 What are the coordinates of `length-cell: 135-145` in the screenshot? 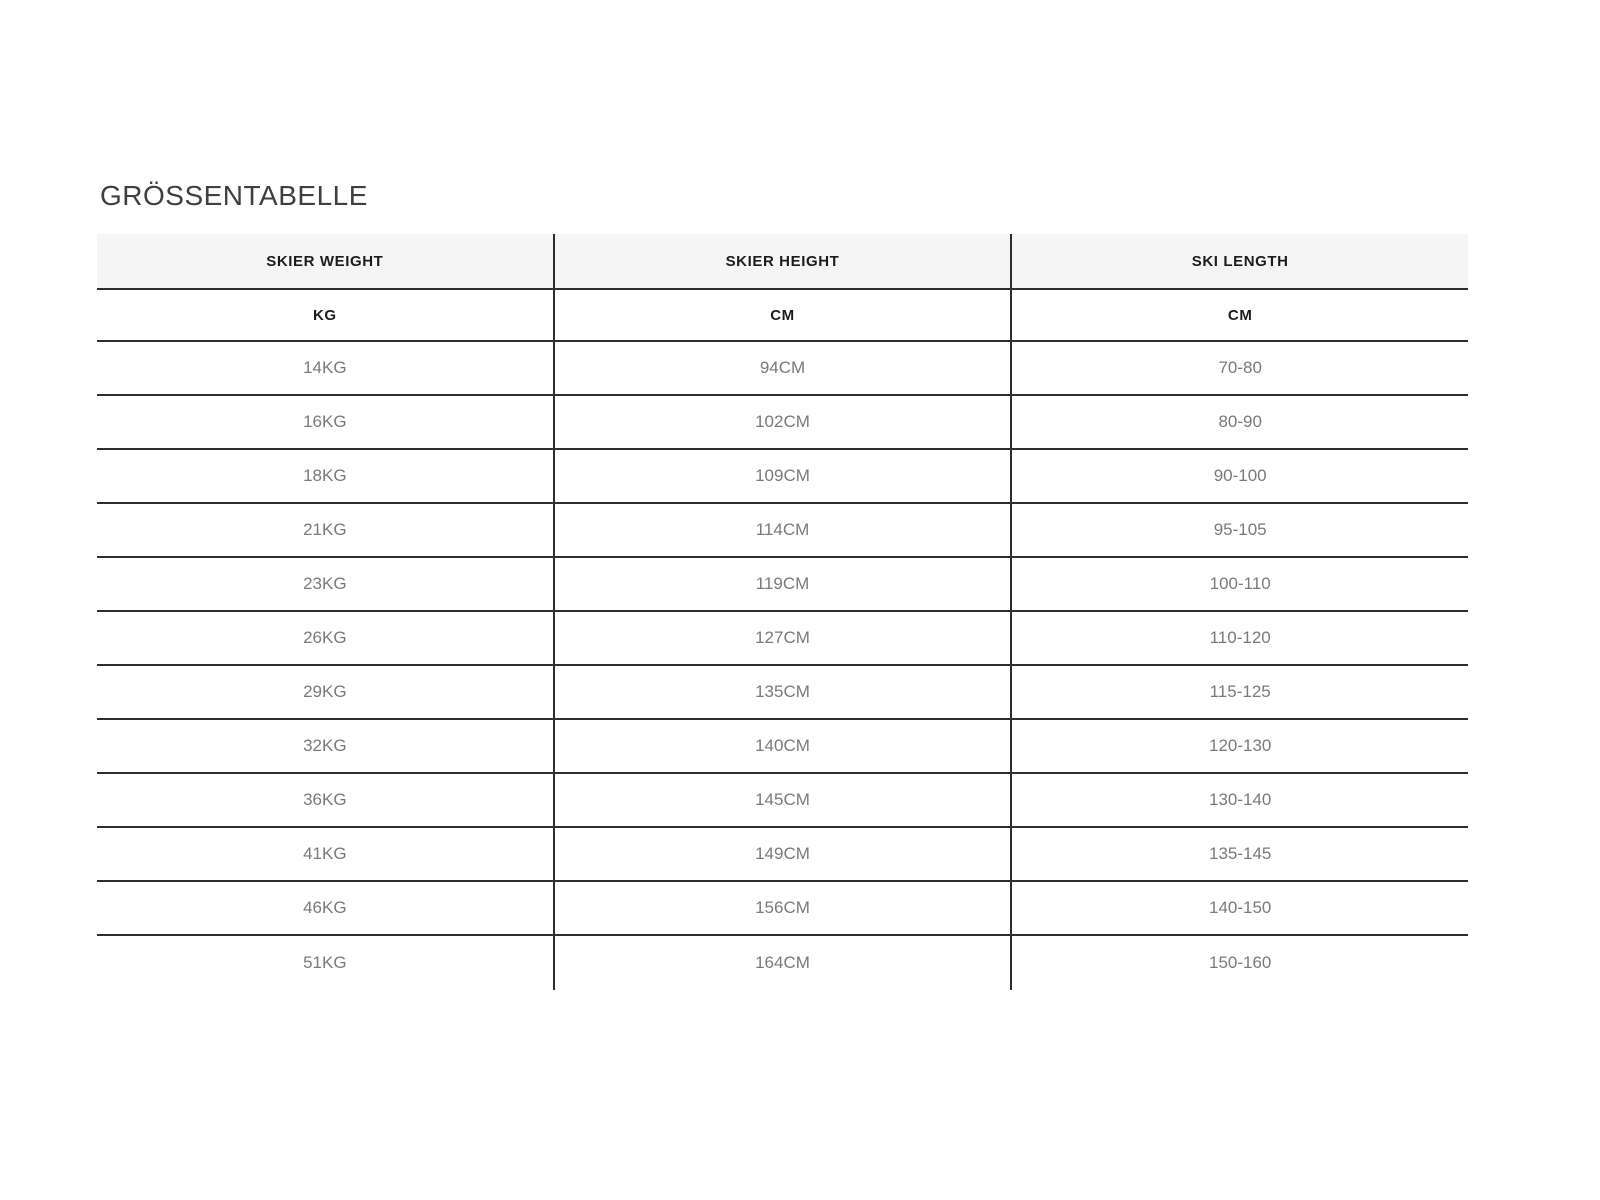 It's located at (1239, 854).